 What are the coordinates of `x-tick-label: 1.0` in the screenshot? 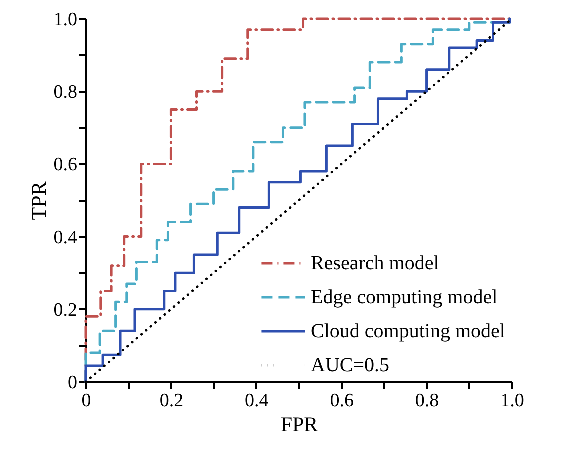 It's located at (512, 401).